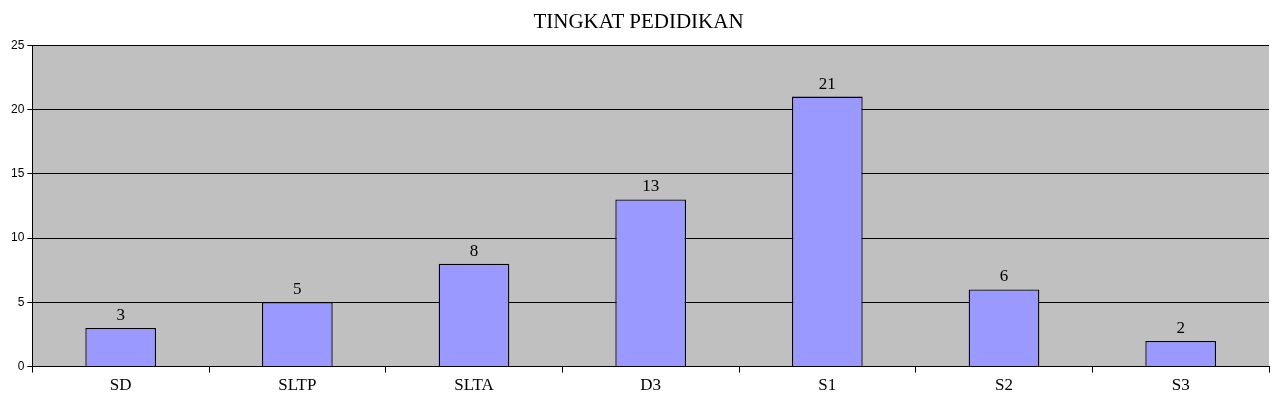 The height and width of the screenshot is (407, 1281). Describe the element at coordinates (1180, 327) in the screenshot. I see `data-label: 2` at that location.